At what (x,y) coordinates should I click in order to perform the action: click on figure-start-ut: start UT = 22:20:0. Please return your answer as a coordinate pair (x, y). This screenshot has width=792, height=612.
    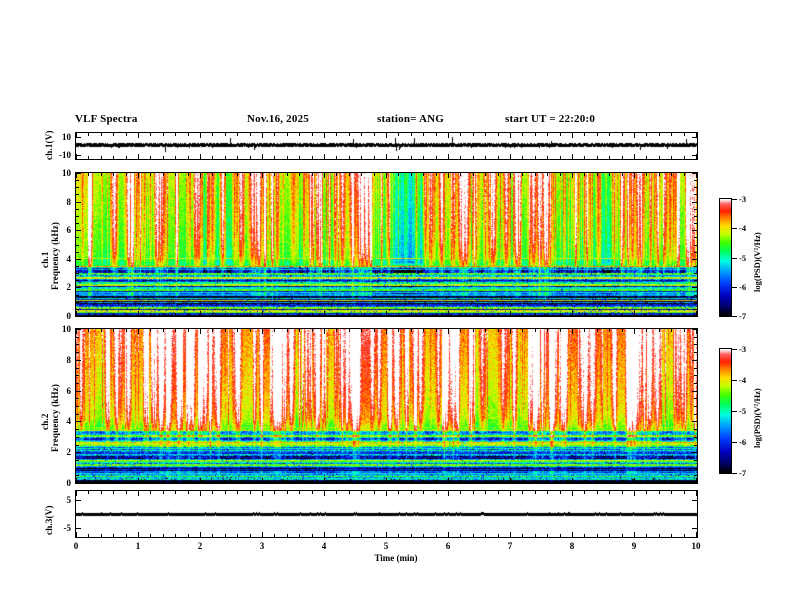
    Looking at the image, I should click on (550, 119).